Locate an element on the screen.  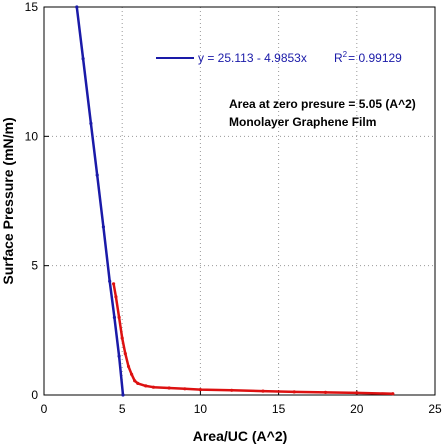
y-axis-ticks: 0 5 10 15 is located at coordinates (37, 201).